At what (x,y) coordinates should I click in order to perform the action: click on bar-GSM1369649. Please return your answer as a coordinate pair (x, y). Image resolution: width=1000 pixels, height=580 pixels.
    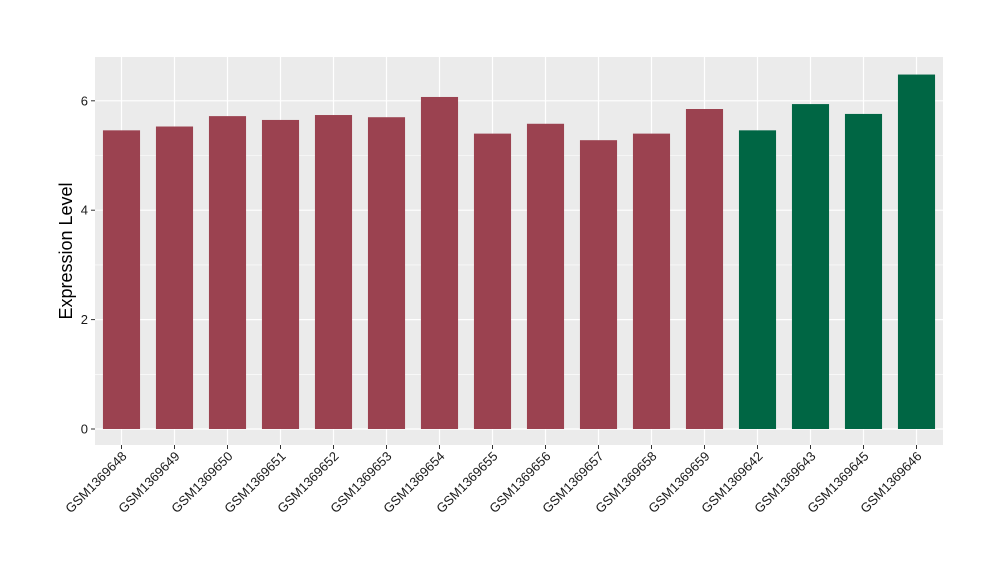
    Looking at the image, I should click on (174, 278).